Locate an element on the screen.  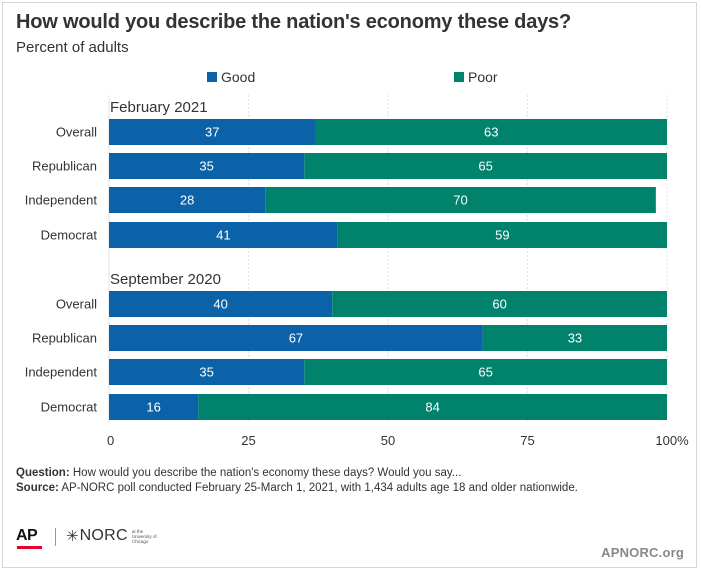
ap-logo: AP is located at coordinates (27, 535).